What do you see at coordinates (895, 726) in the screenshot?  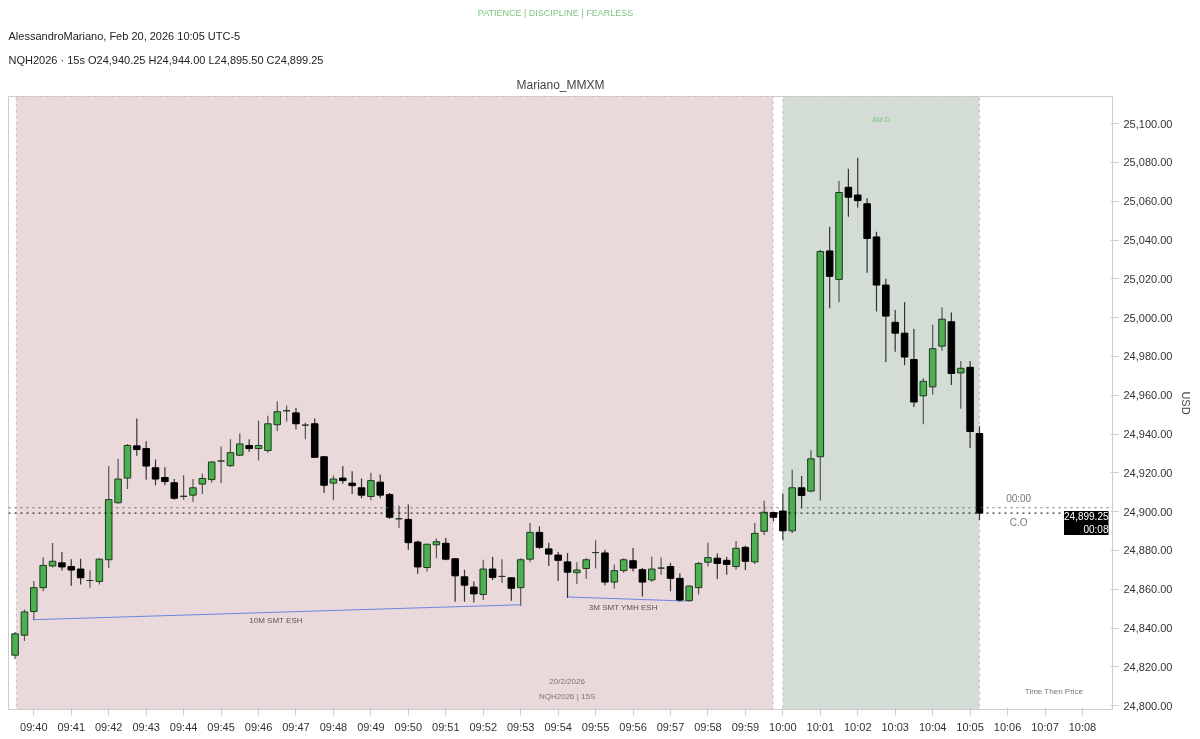 I see `x-tick-label: 10:03` at bounding box center [895, 726].